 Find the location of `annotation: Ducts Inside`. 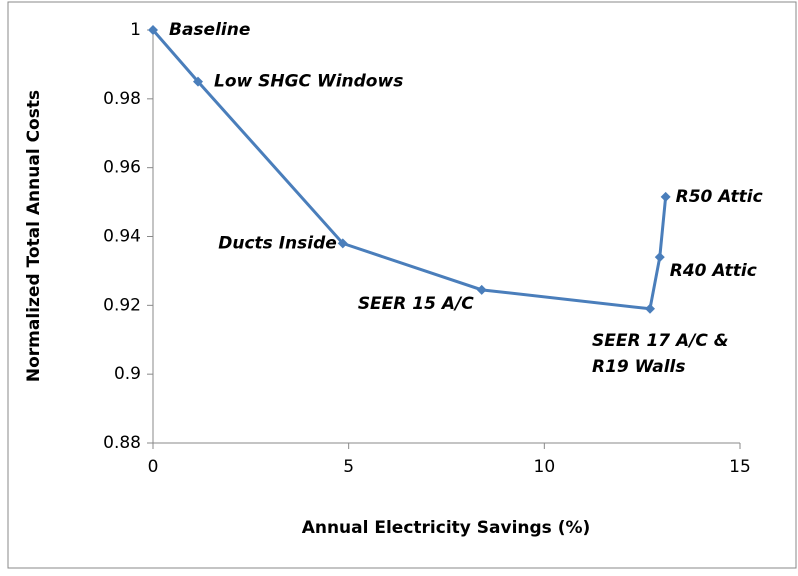

annotation: Ducts Inside is located at coordinates (277, 243).